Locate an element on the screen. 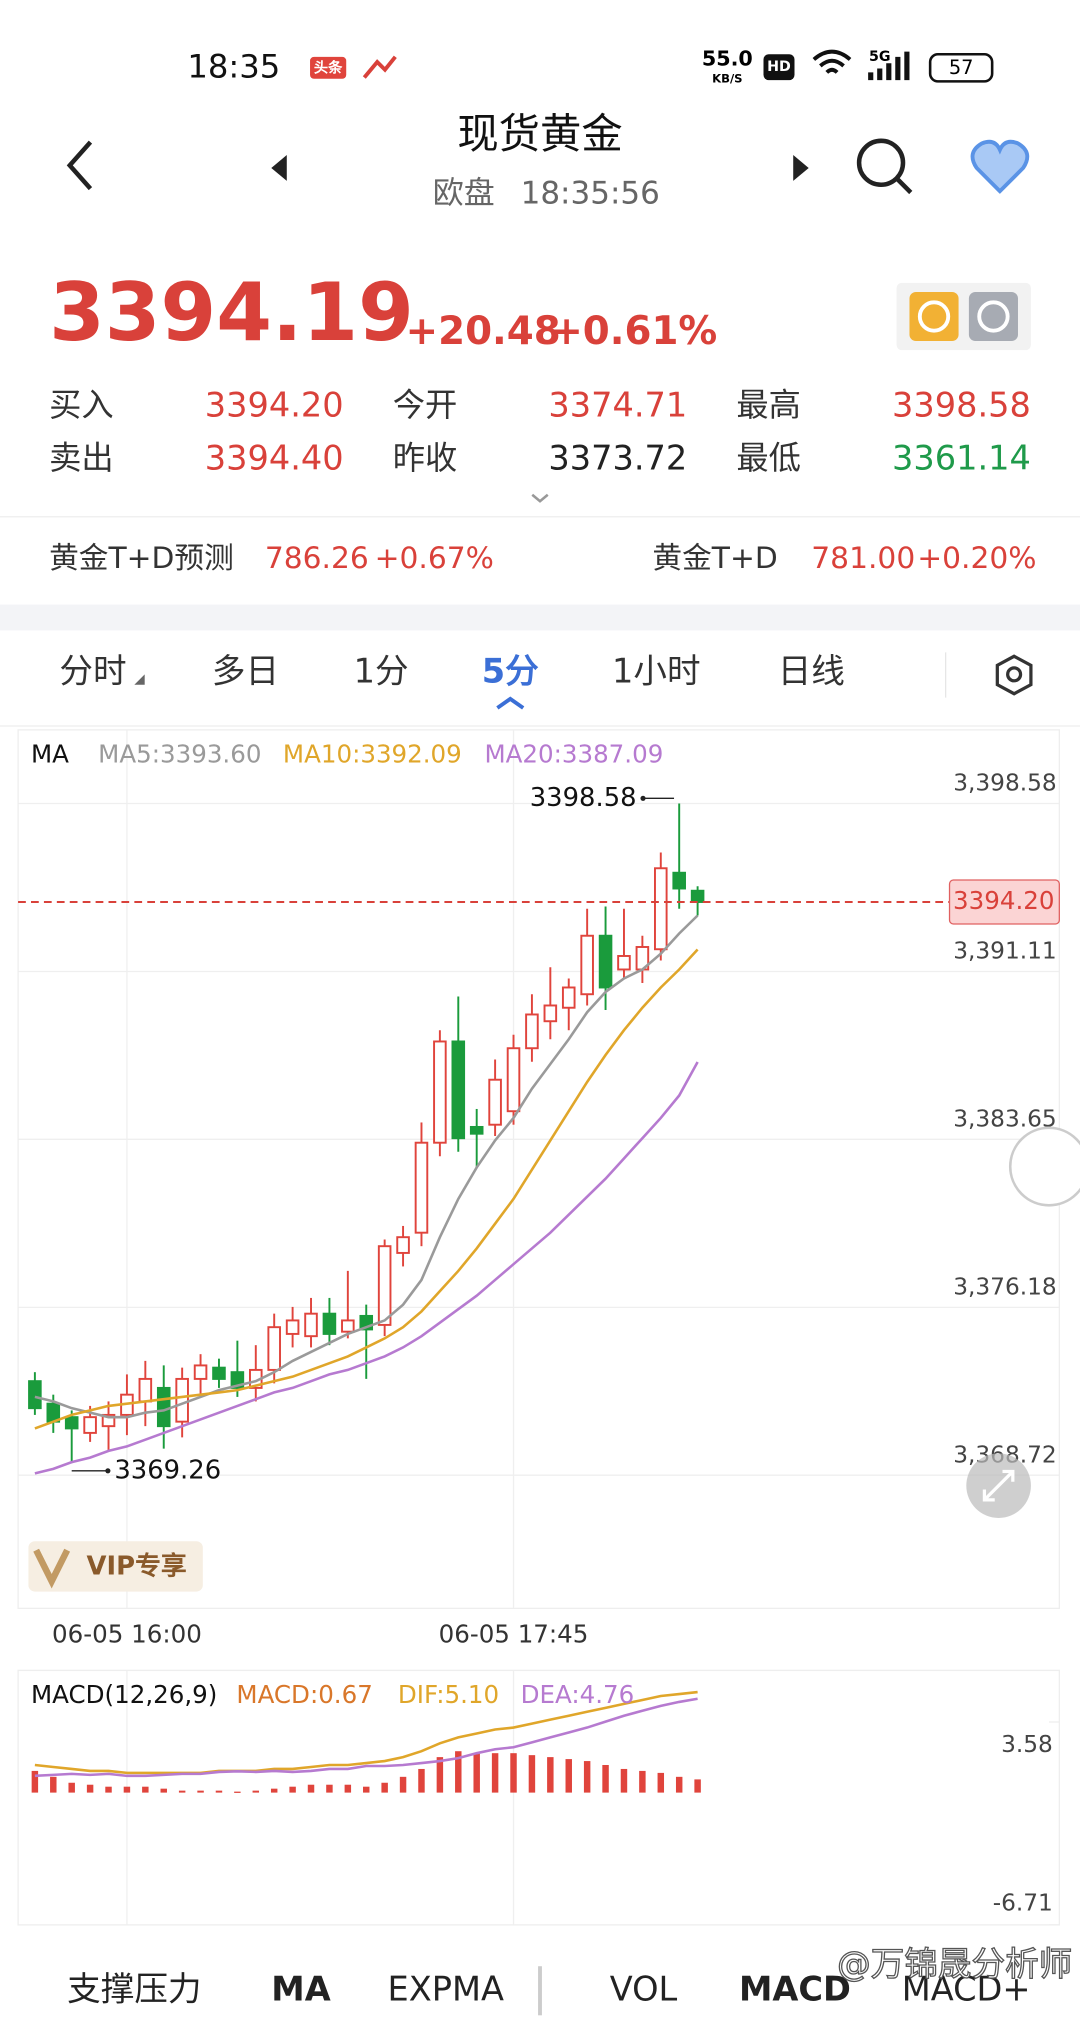  related-name: 黄金T+D is located at coordinates (714, 558).